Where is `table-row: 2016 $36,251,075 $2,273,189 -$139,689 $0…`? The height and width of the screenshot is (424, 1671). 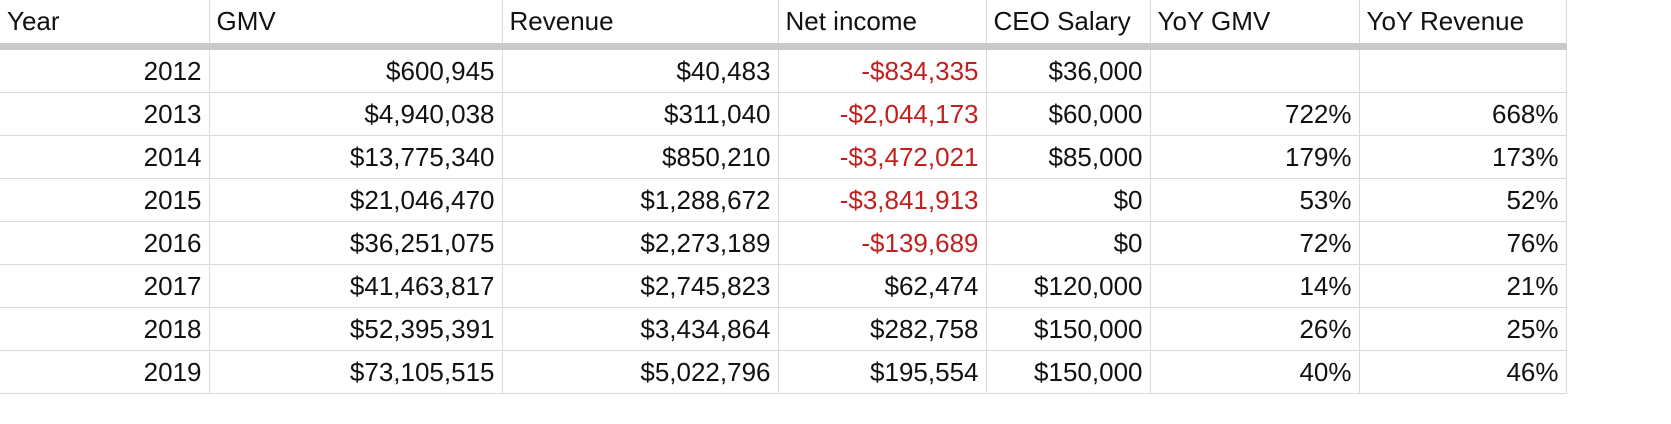 table-row: 2016 $36,251,075 $2,273,189 -$139,689 $0… is located at coordinates (783, 243).